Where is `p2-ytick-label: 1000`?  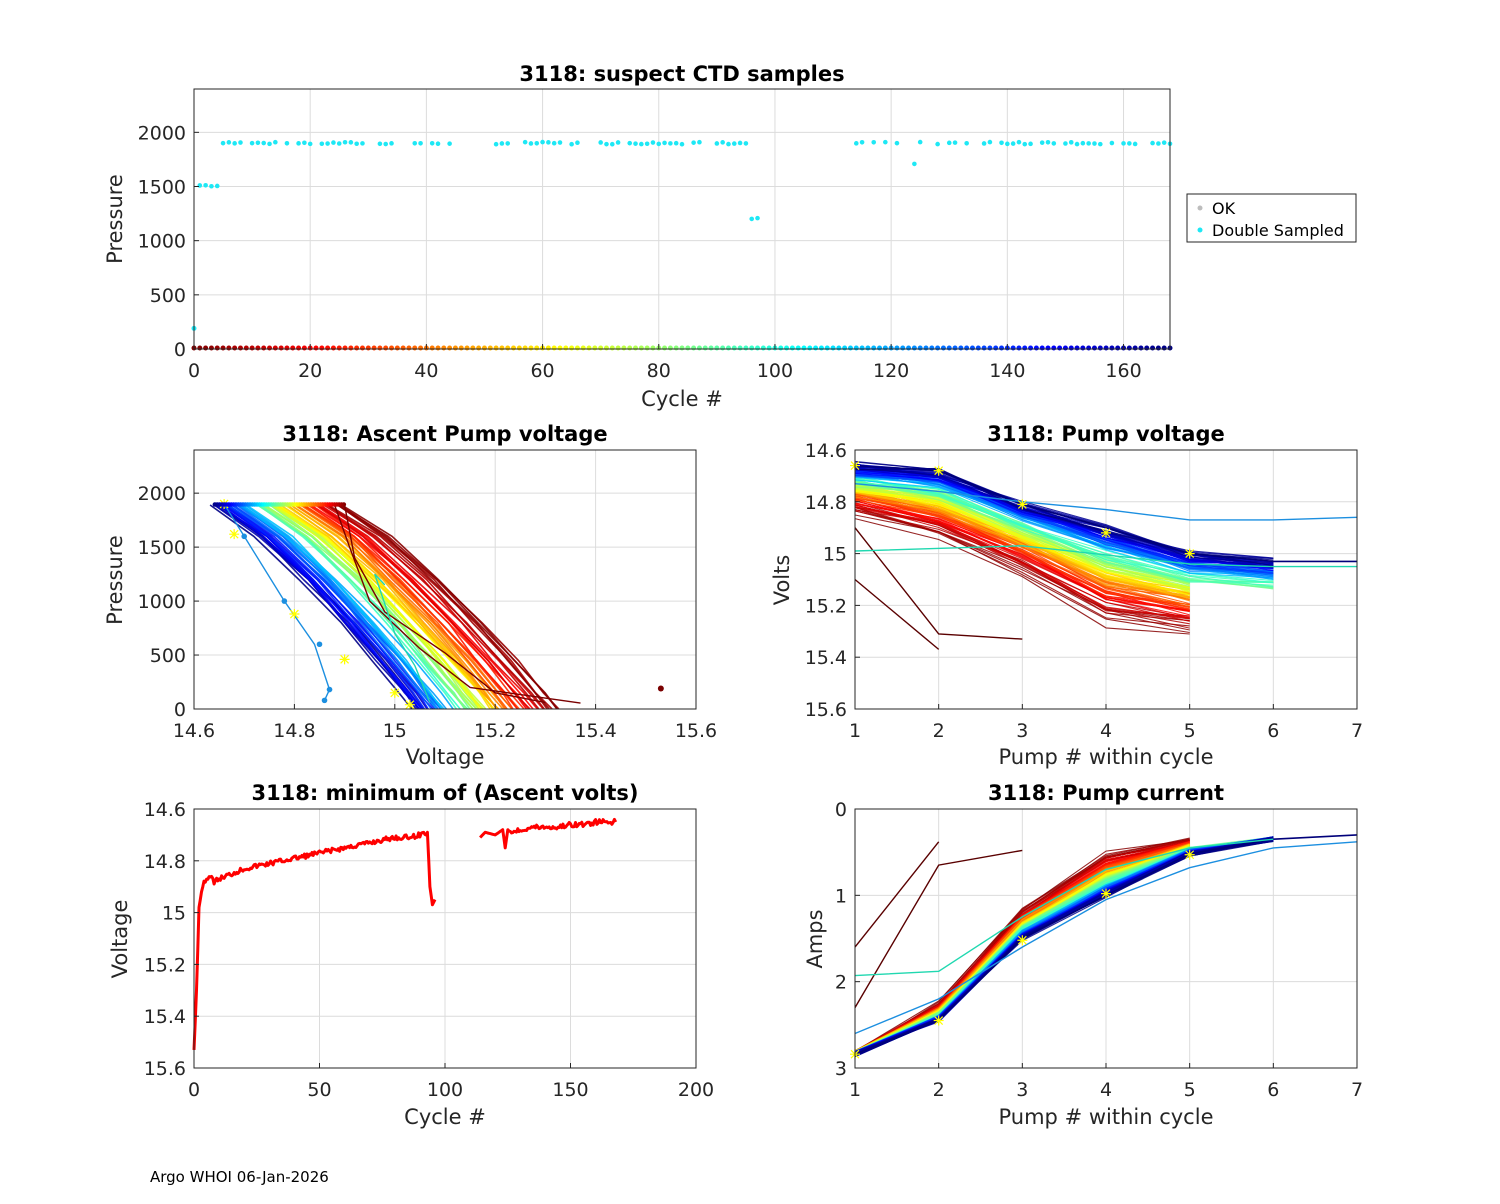
p2-ytick-label: 1000 is located at coordinates (162, 602).